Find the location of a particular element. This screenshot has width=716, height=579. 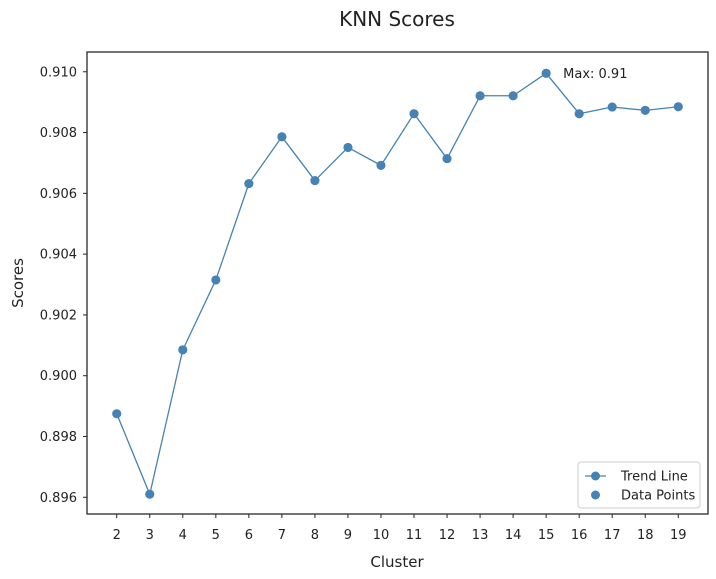

x-tick-label: 19 is located at coordinates (678, 535).